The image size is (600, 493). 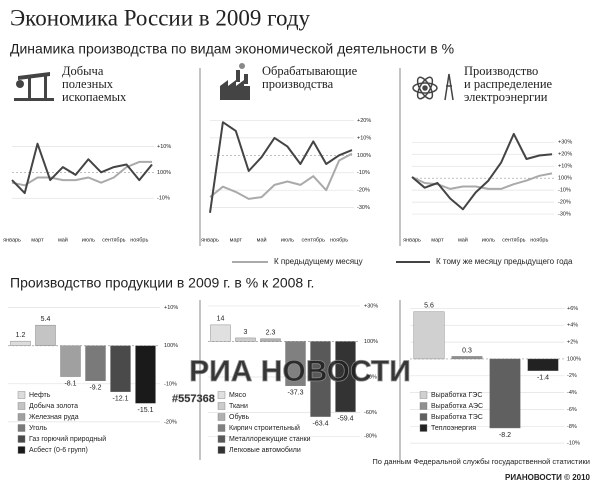 I want to click on value-label: -8.1, so click(x=70, y=383).